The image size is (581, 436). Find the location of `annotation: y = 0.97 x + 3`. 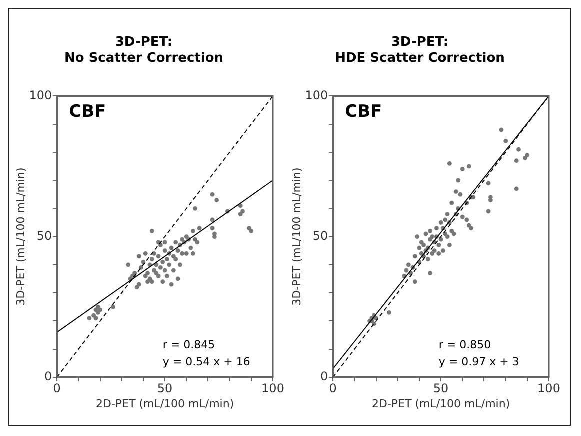

annotation: y = 0.97 x + 3 is located at coordinates (479, 361).